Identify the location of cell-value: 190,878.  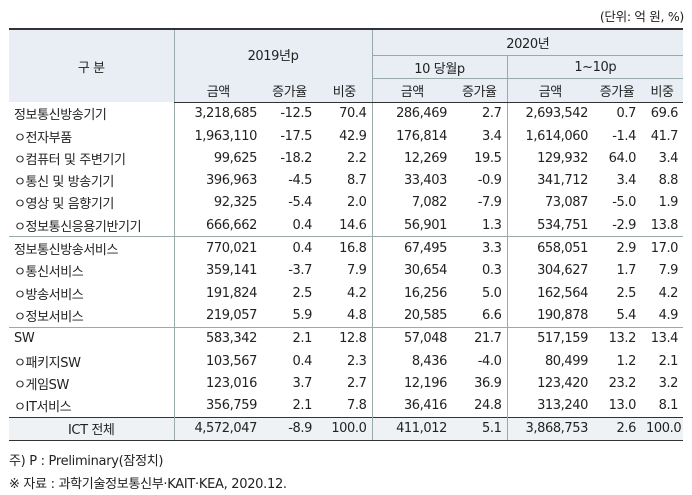
(550, 316).